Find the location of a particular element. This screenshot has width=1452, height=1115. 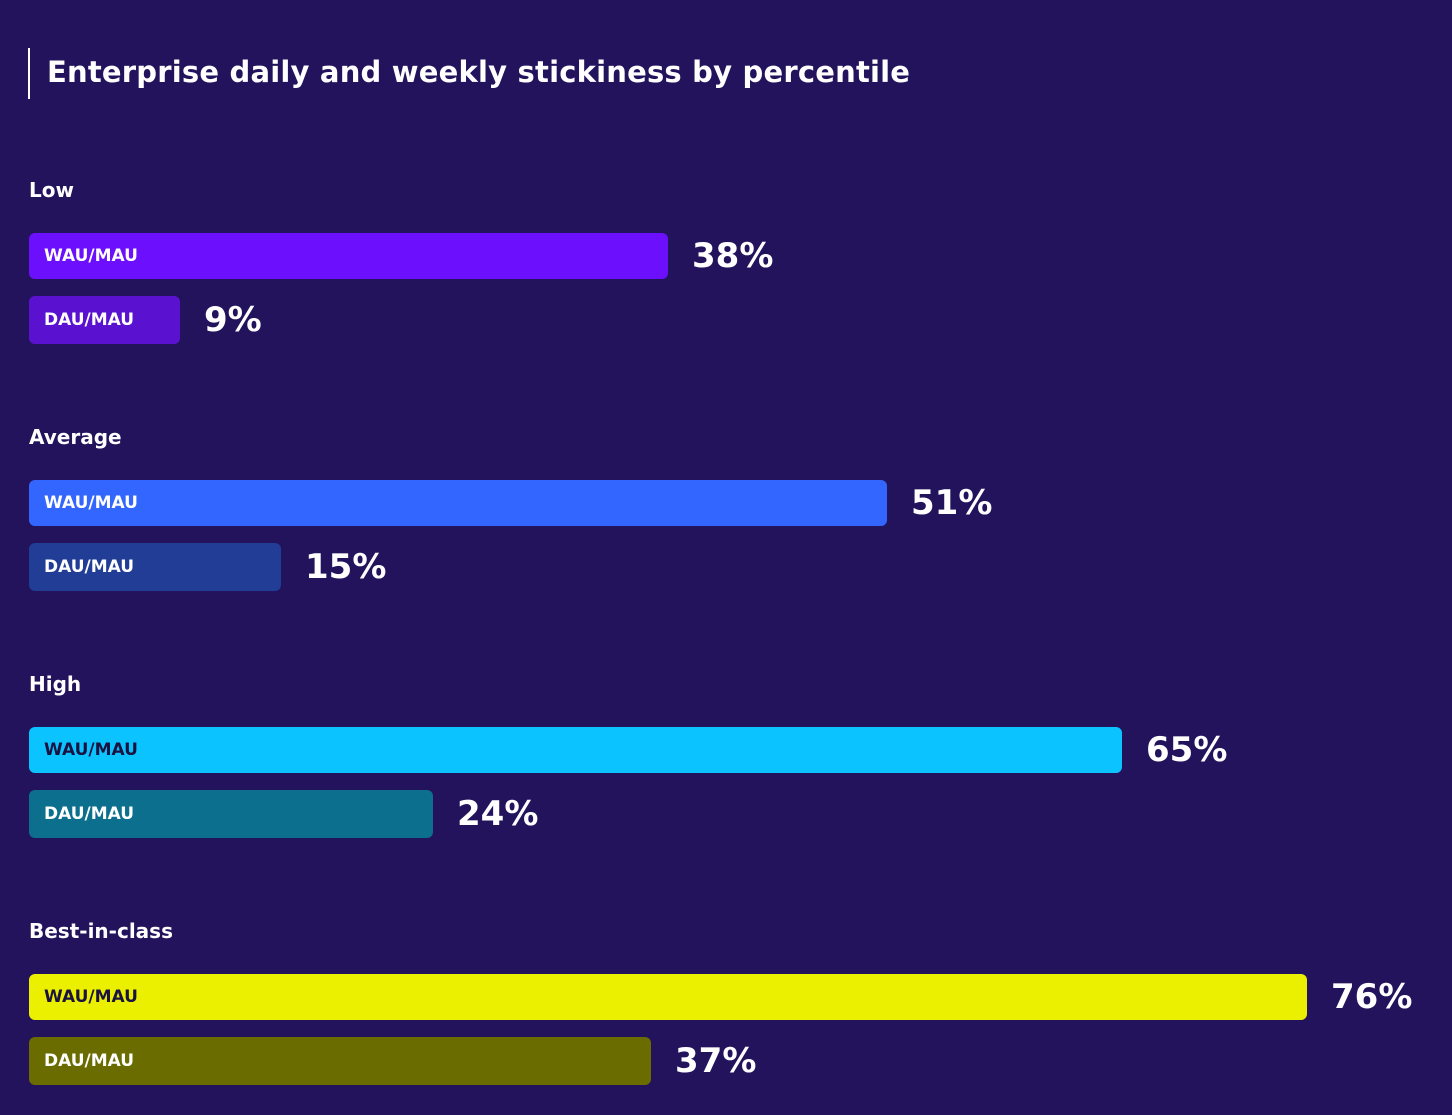

bar-best-in-class-wau-mau: WAU/MAU is located at coordinates (668, 997).